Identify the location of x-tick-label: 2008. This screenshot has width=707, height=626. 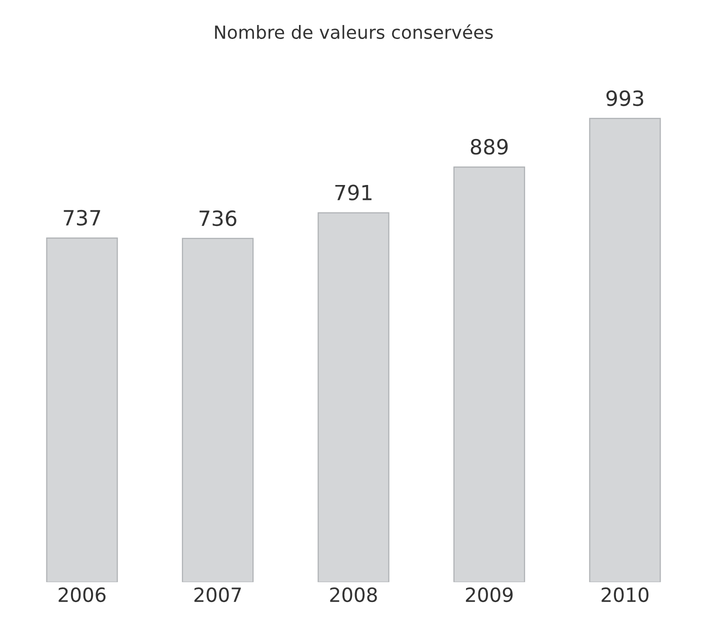
(353, 594).